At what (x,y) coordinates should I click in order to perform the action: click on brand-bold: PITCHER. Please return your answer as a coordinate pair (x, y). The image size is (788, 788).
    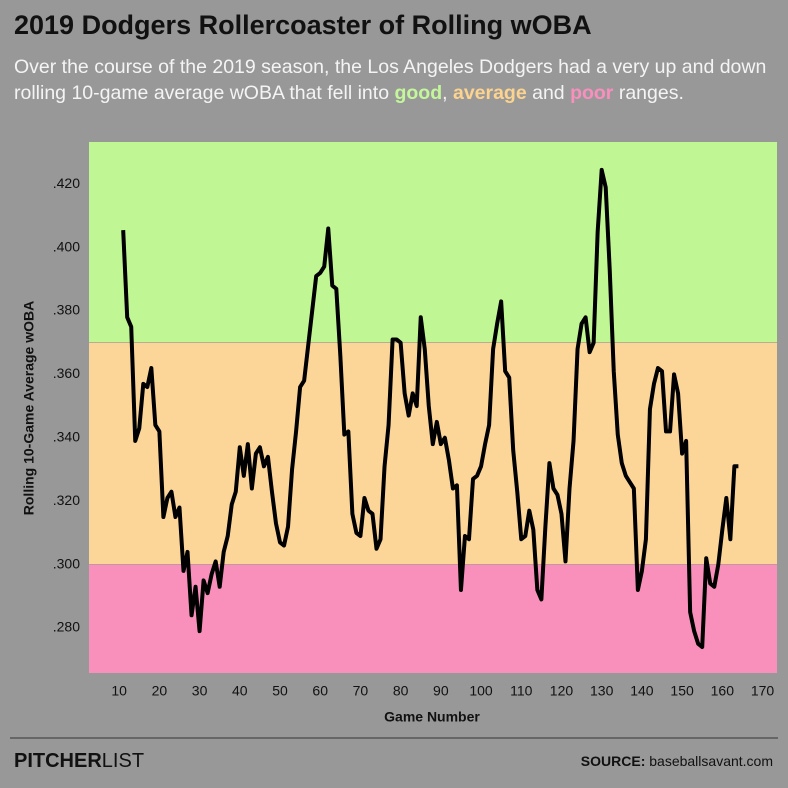
    Looking at the image, I should click on (58, 761).